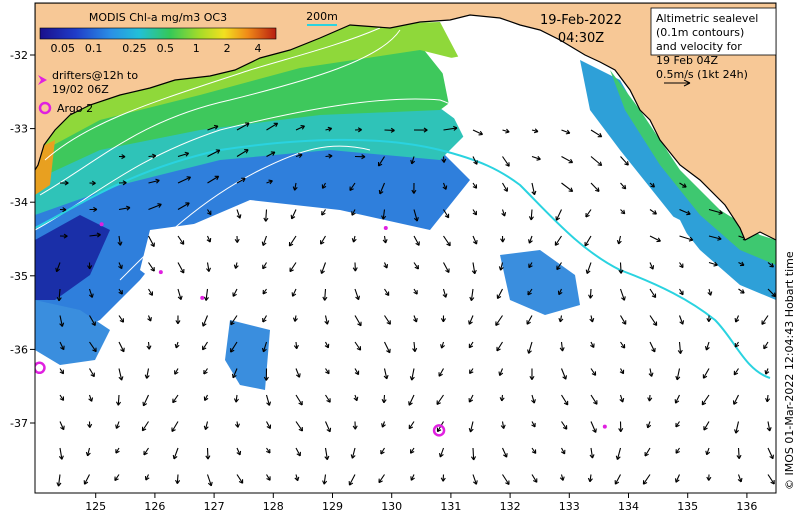 Image resolution: width=800 pixels, height=520 pixels. I want to click on x-tick-label: 132, so click(510, 506).